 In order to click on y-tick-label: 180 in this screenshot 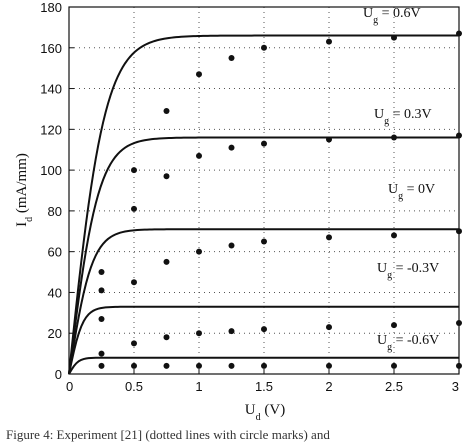, I will do `click(51, 7)`.